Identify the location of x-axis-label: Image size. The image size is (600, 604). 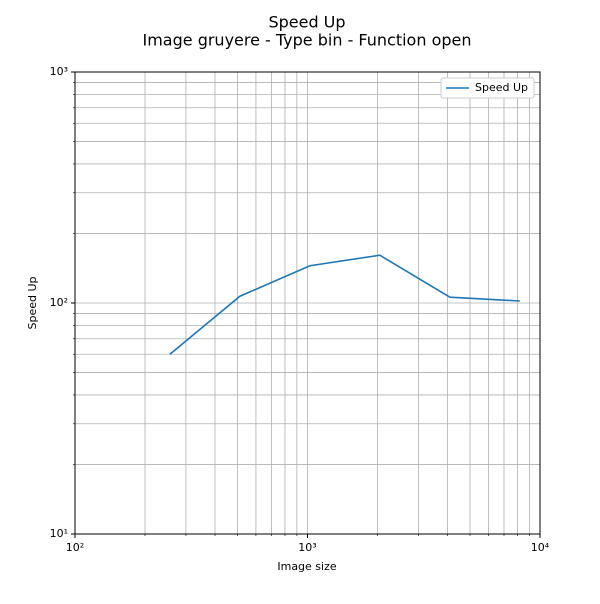
(307, 566).